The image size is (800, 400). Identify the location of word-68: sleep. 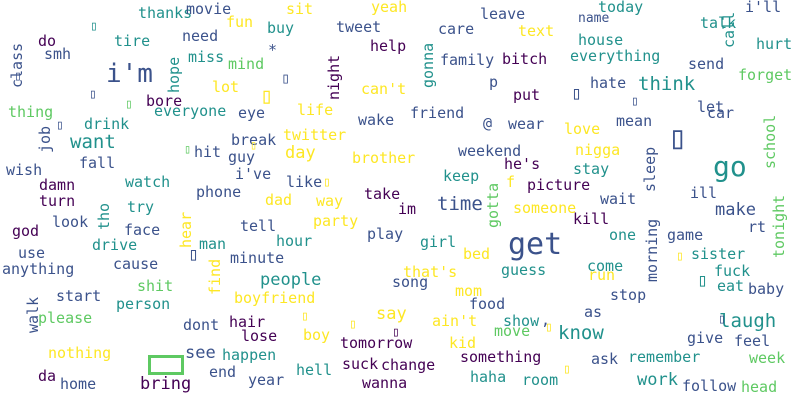
(650, 169).